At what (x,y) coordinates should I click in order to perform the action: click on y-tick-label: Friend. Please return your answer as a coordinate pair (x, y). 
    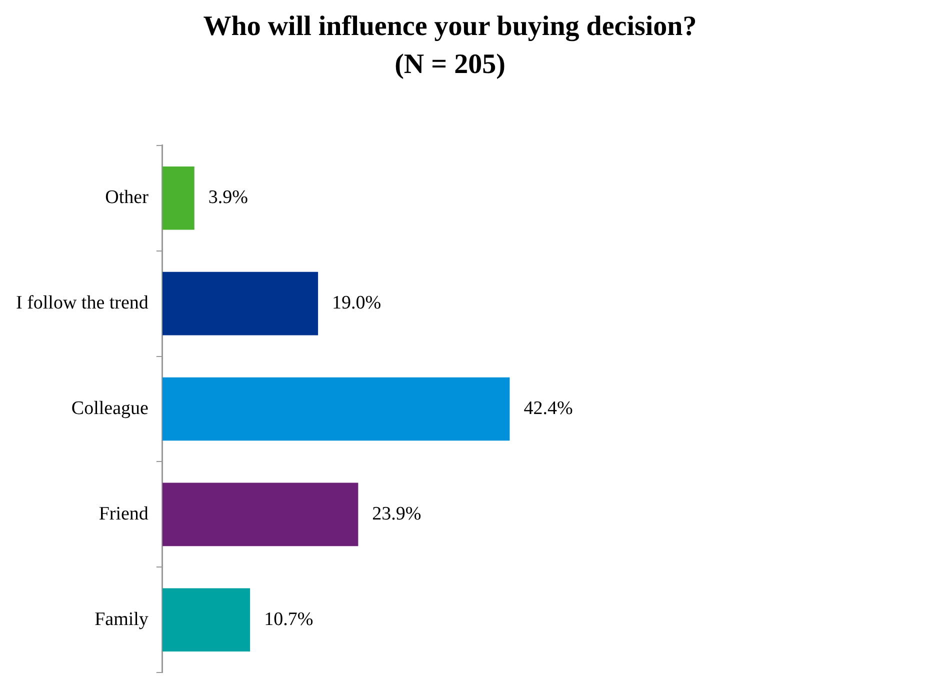
    Looking at the image, I should click on (123, 513).